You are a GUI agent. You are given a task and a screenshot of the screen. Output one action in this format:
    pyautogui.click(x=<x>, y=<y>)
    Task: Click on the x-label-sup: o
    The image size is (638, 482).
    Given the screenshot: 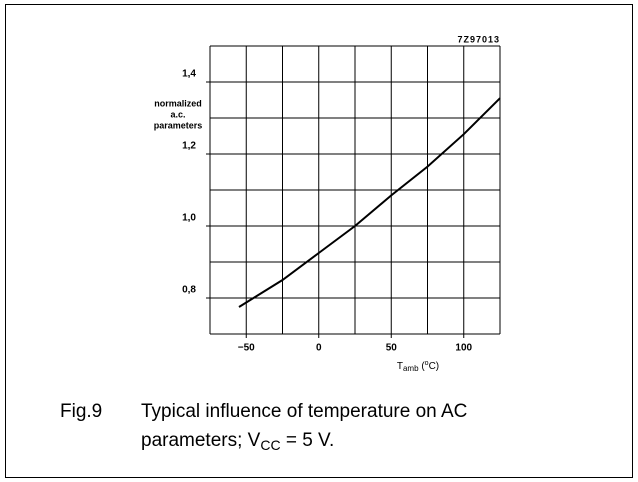 What is the action you would take?
    pyautogui.click(x=427, y=363)
    